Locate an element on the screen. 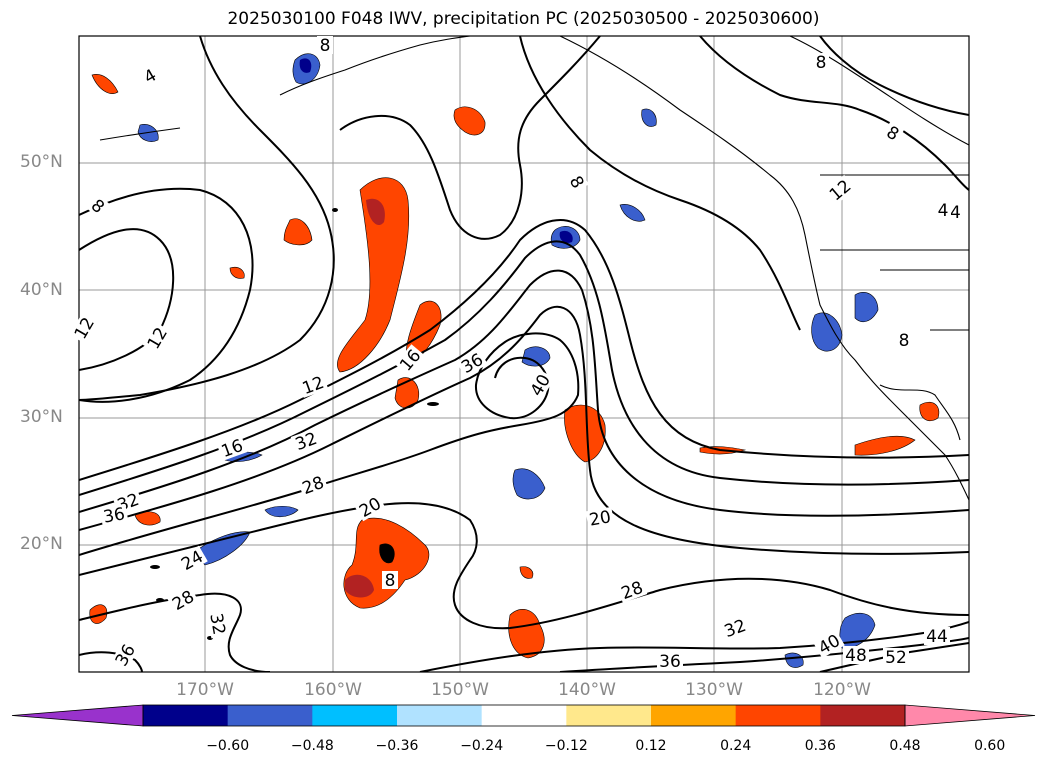  contour-label: 48 is located at coordinates (856, 656).